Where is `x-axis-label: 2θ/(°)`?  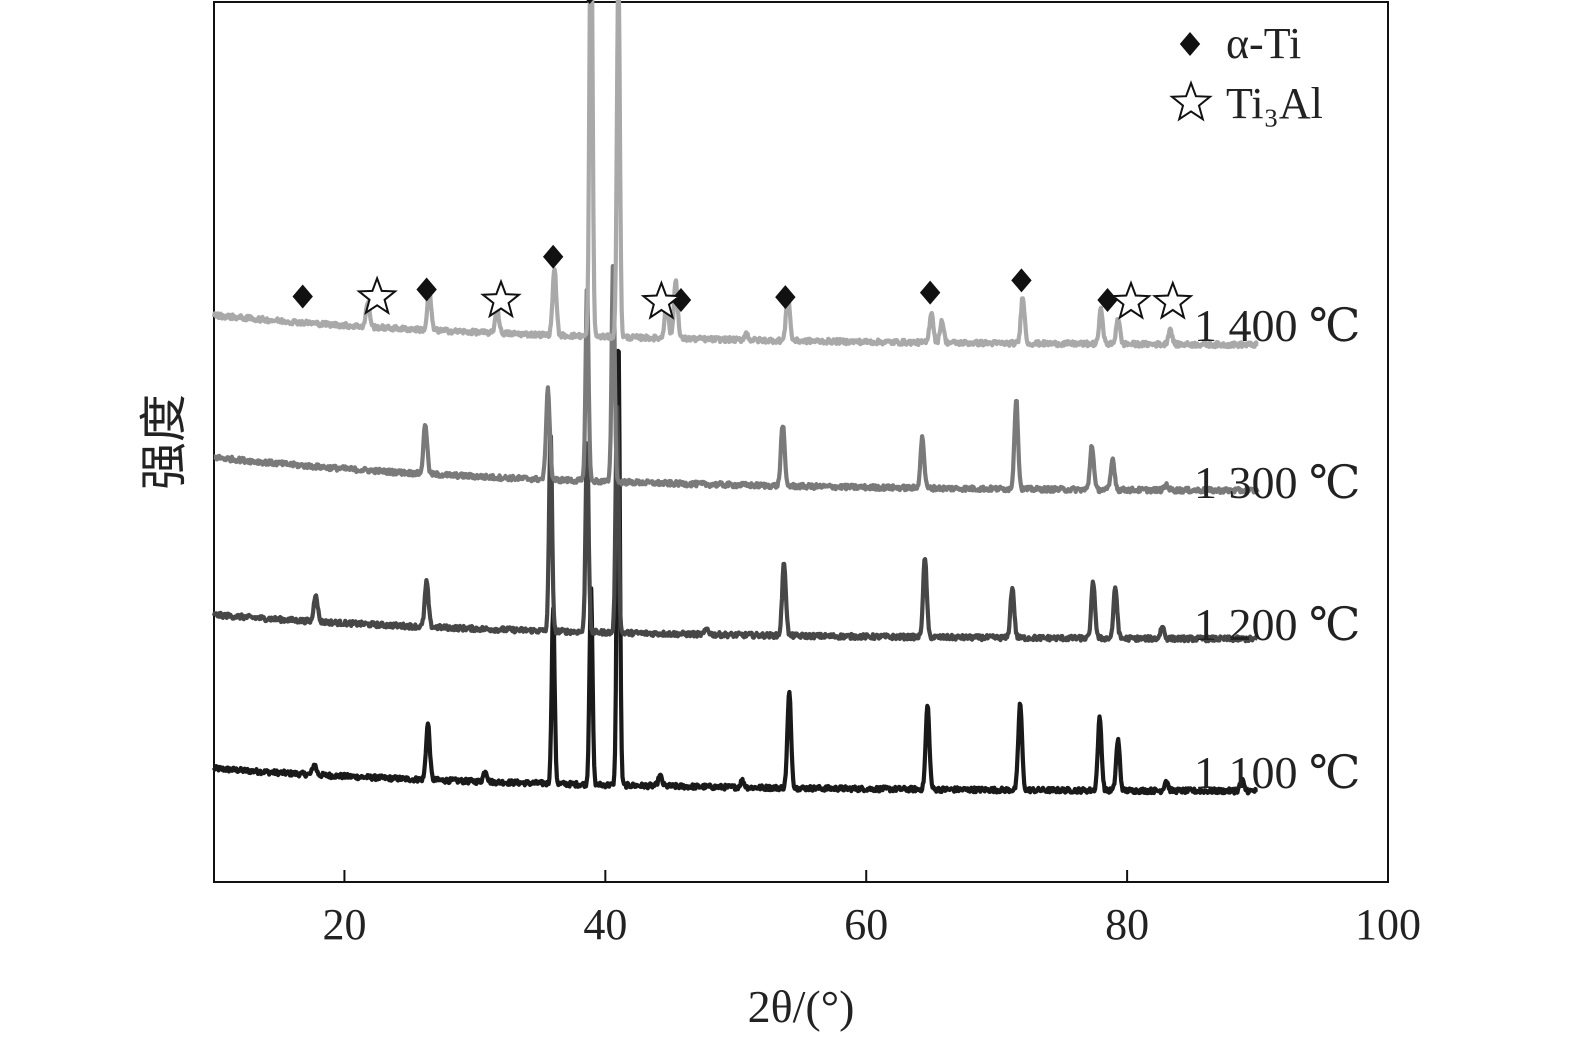 x-axis-label: 2θ/(°) is located at coordinates (801, 1006).